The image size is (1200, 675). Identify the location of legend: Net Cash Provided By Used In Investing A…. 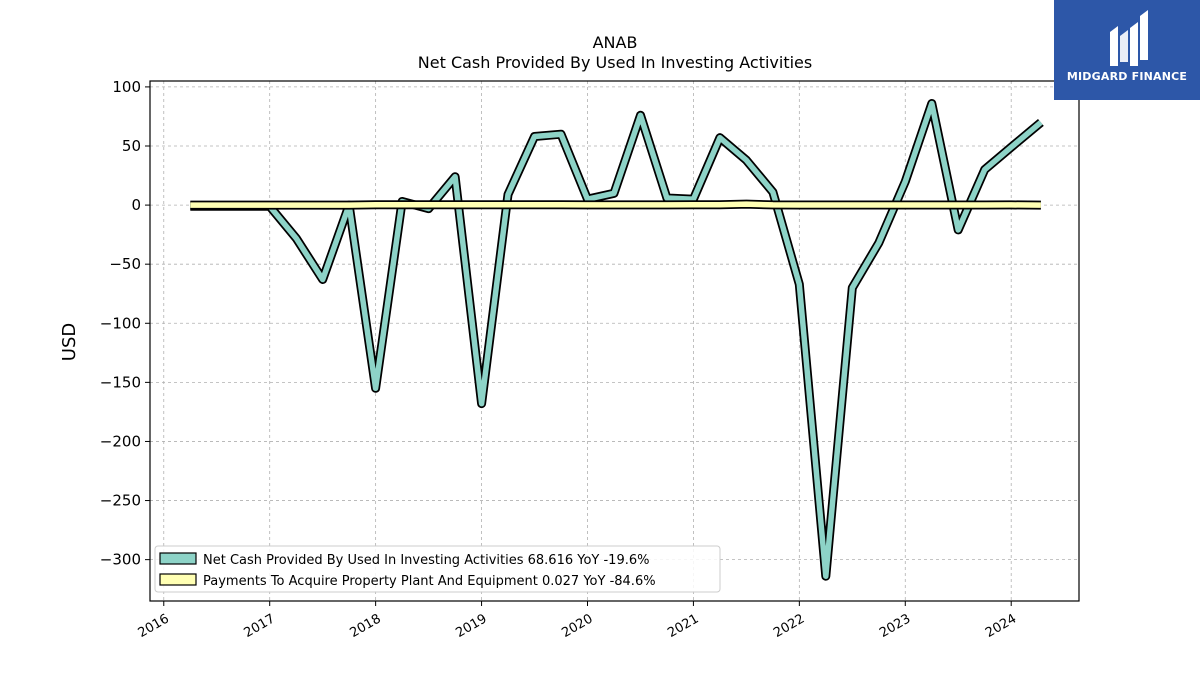
(437, 569).